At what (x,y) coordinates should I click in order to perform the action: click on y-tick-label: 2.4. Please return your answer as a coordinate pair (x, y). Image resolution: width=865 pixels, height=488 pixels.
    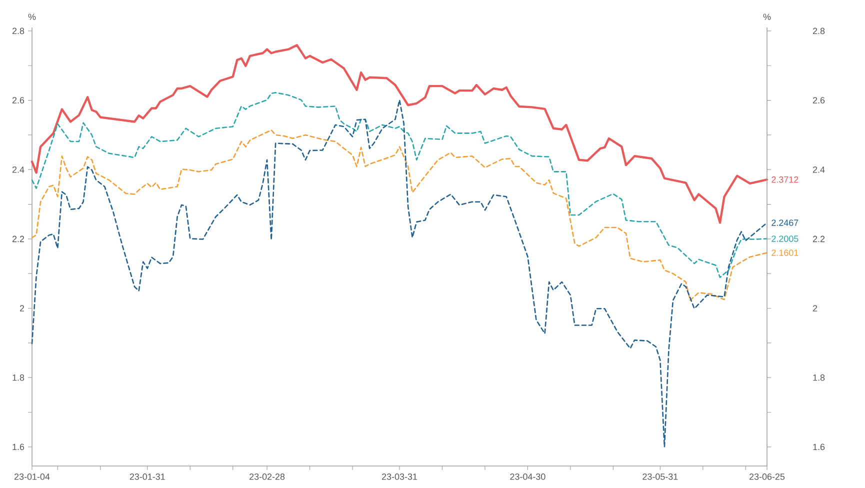
    Looking at the image, I should click on (18, 169).